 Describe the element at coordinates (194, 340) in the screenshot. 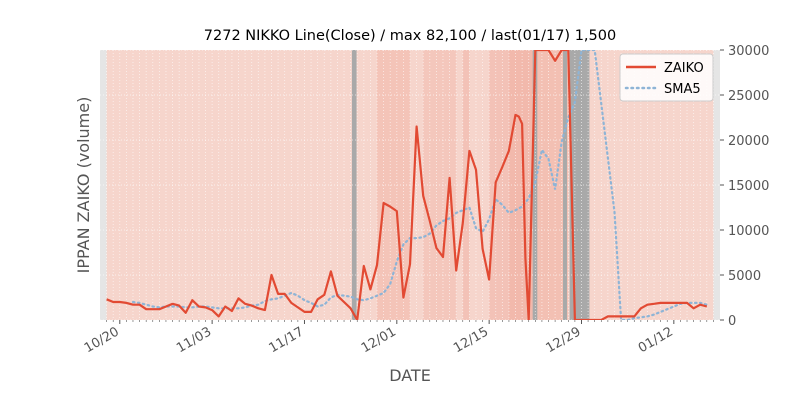

I see `x-tick-label: 11/03` at that location.